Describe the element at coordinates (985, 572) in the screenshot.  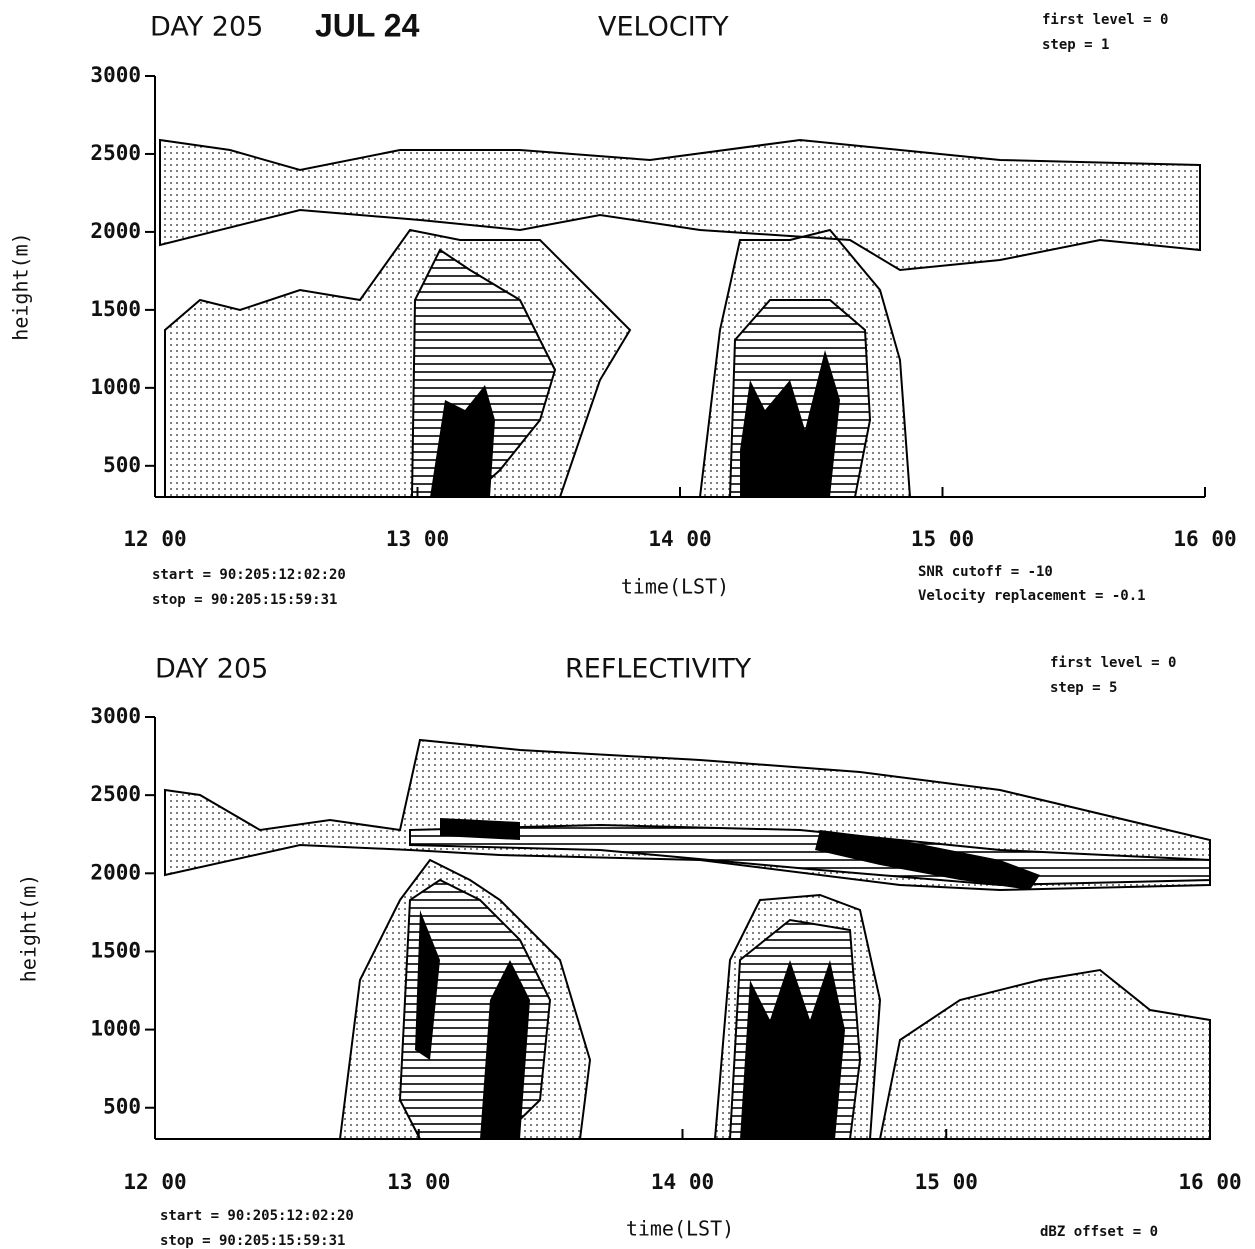
I see `note: SNR cutoff = -10` at that location.